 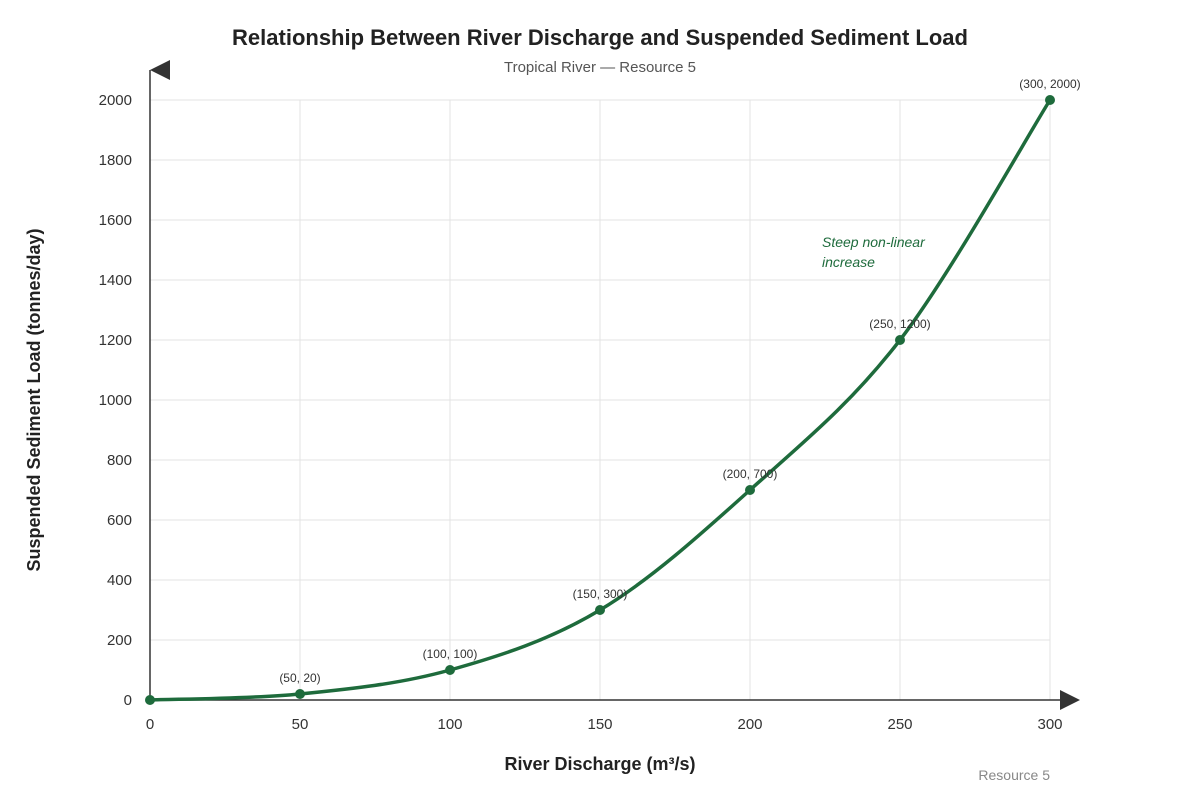 What do you see at coordinates (600, 67) in the screenshot?
I see `chart-subtitle: Tropical River — Resource 5` at bounding box center [600, 67].